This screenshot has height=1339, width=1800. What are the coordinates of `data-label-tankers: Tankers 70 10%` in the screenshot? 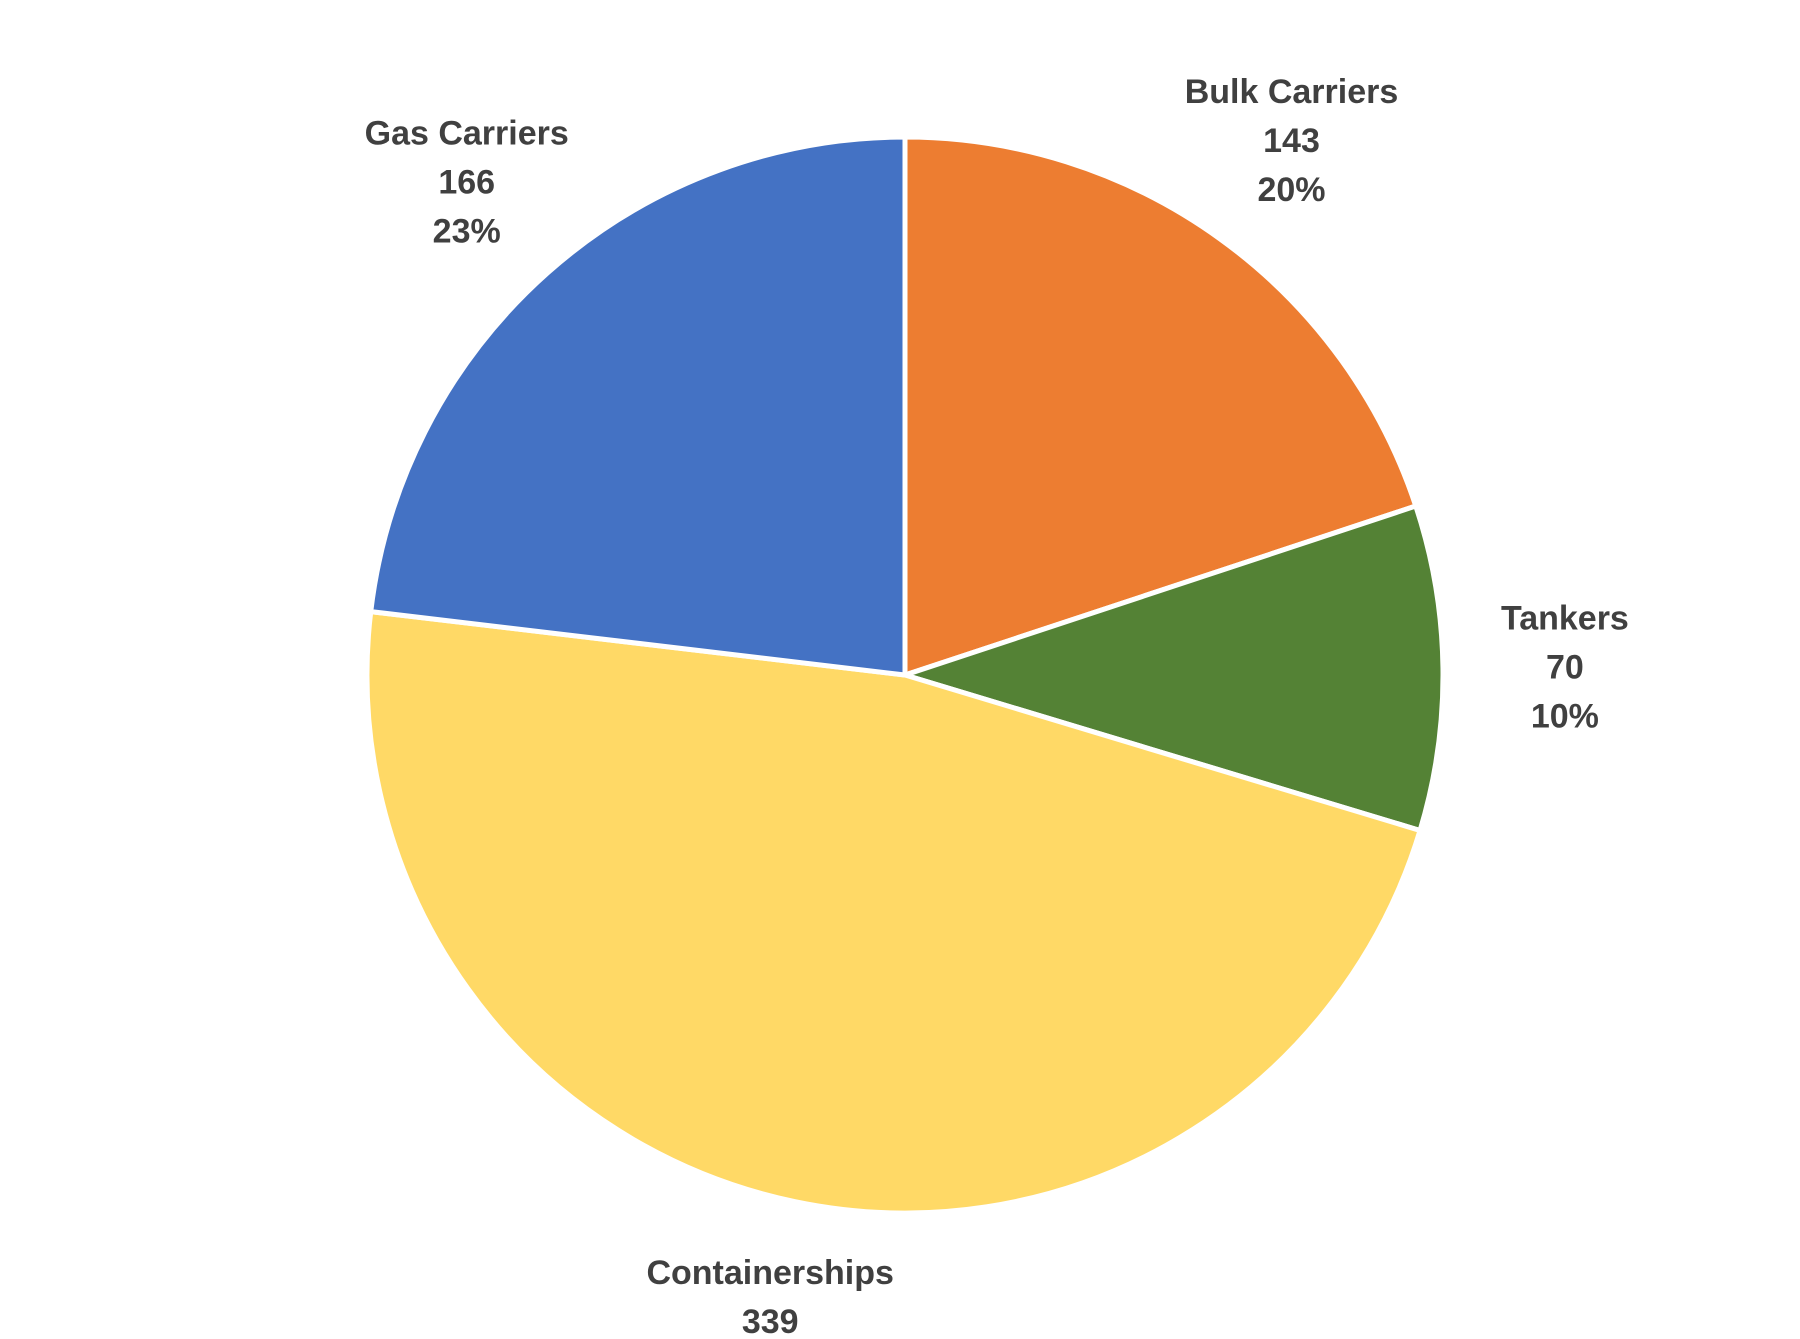 It's located at (1565, 667).